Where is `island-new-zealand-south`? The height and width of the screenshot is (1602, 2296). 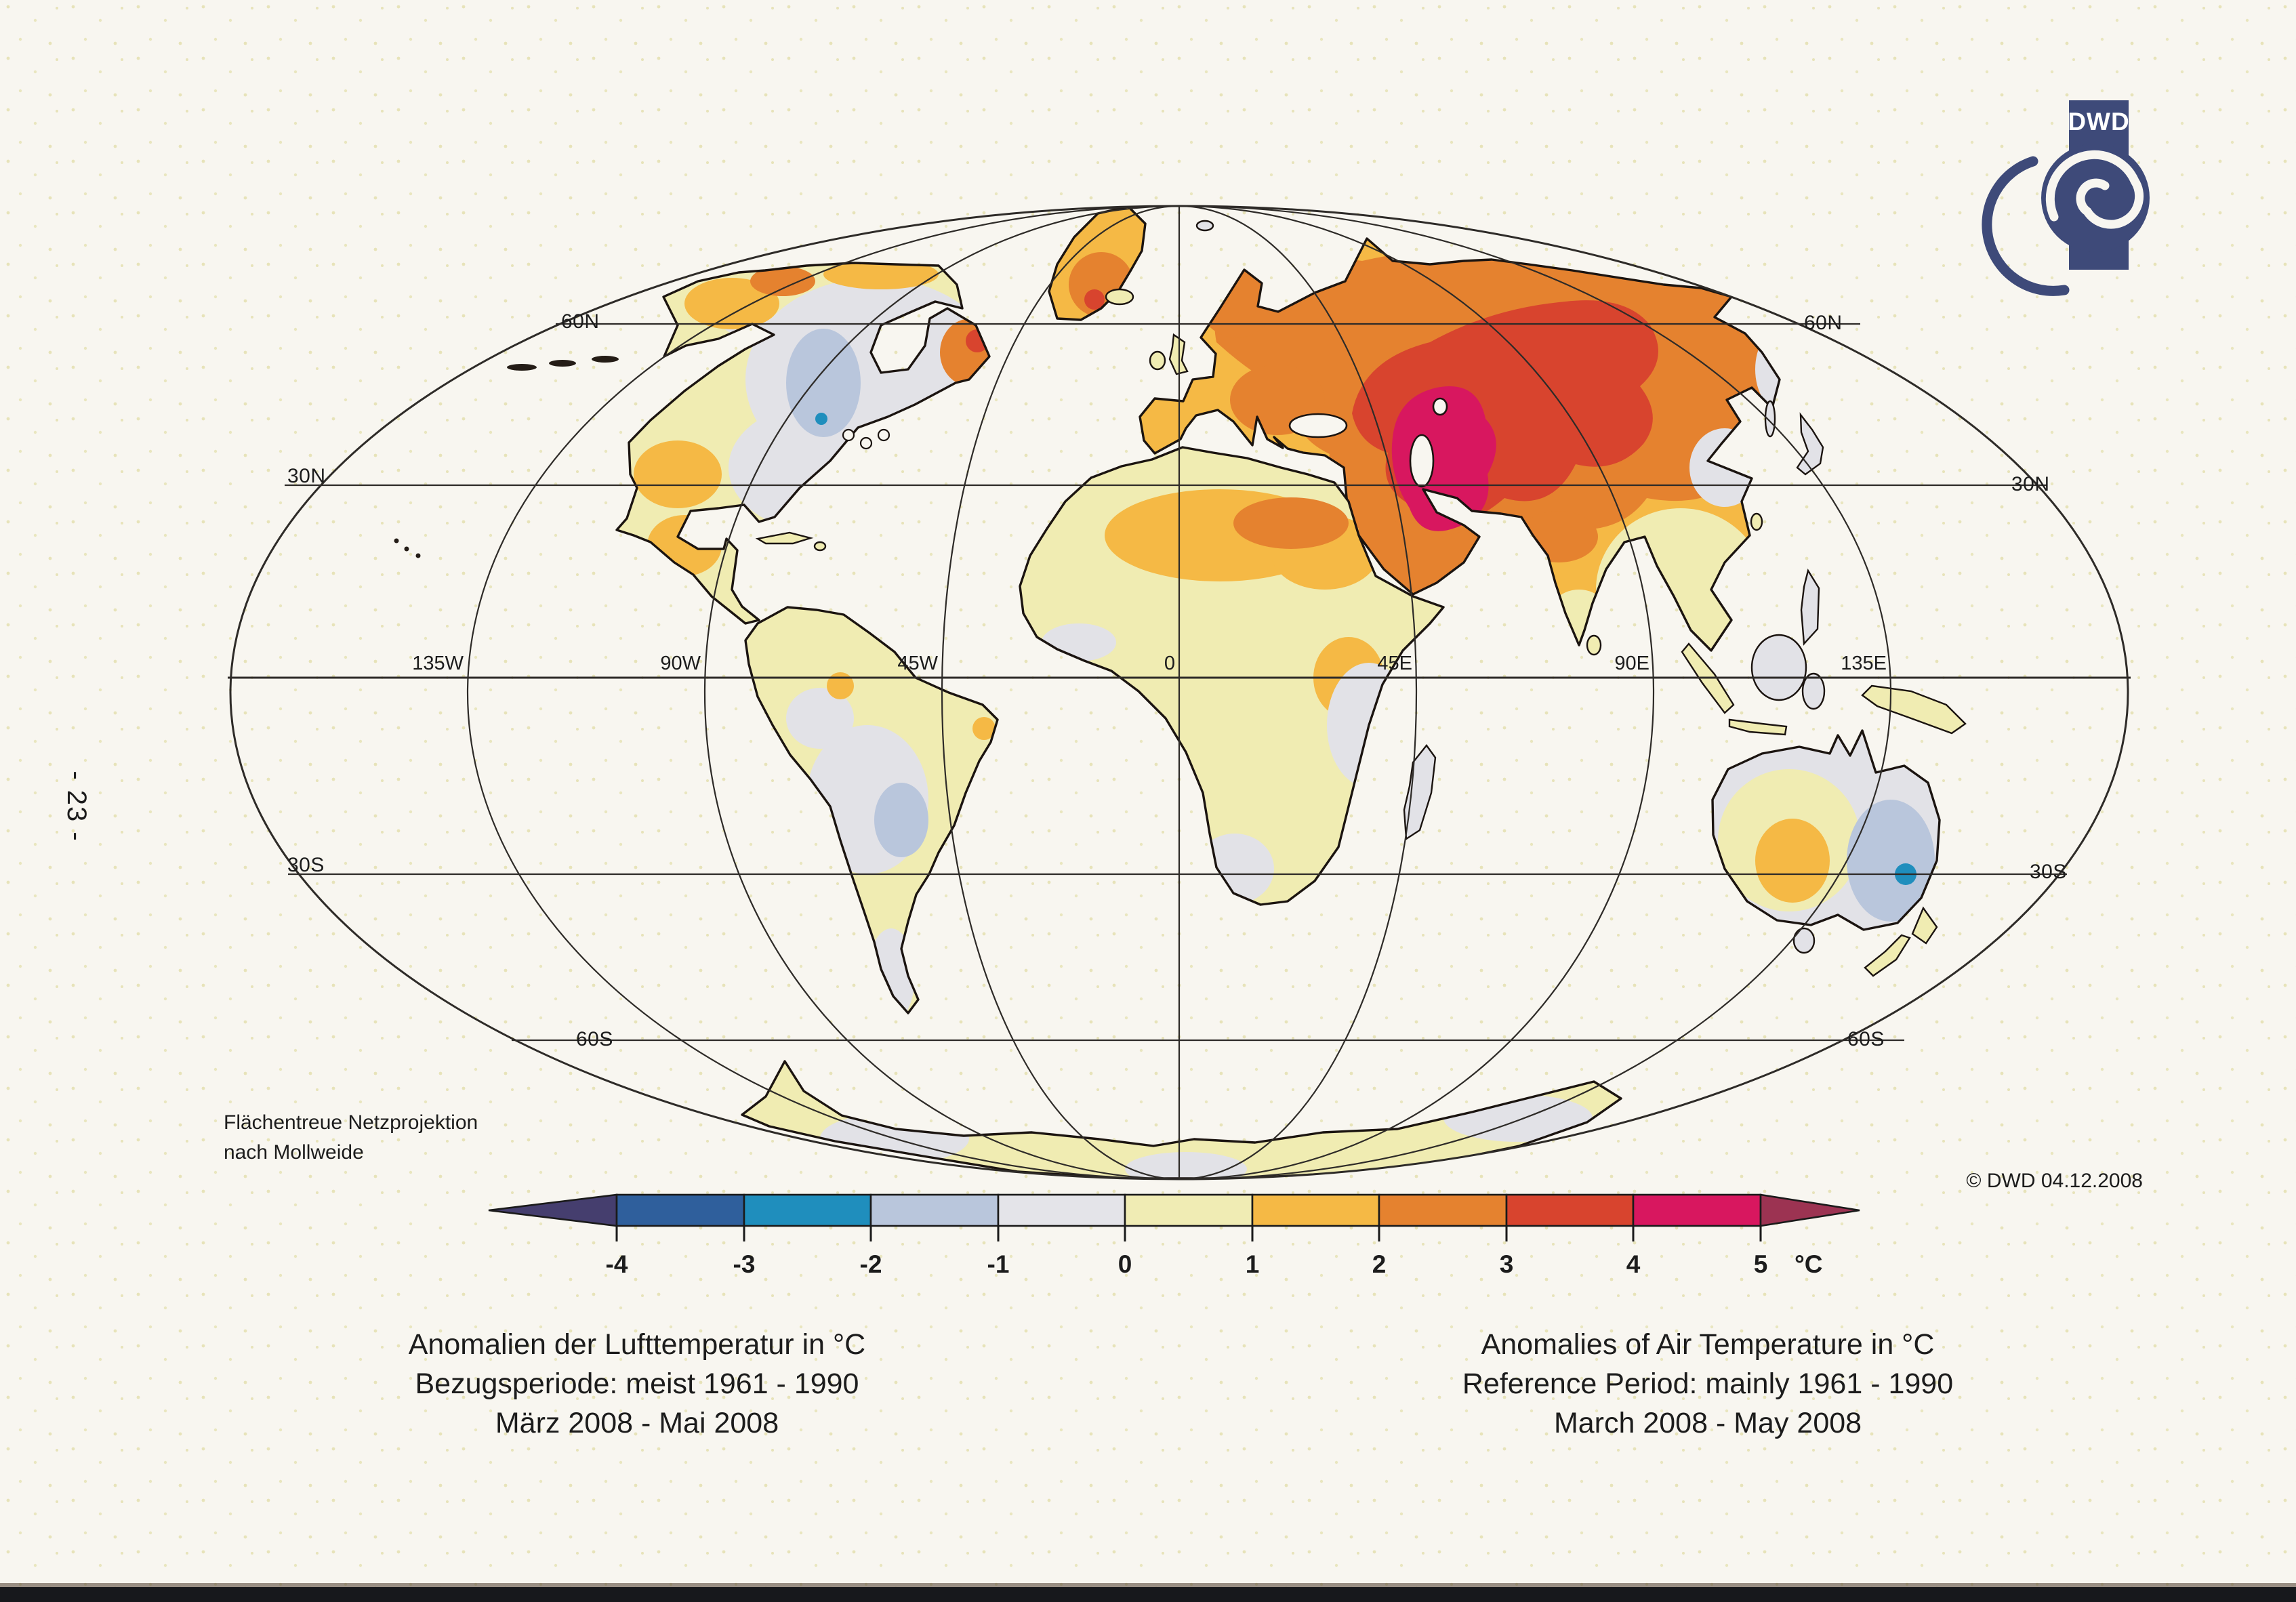 island-new-zealand-south is located at coordinates (1887, 955).